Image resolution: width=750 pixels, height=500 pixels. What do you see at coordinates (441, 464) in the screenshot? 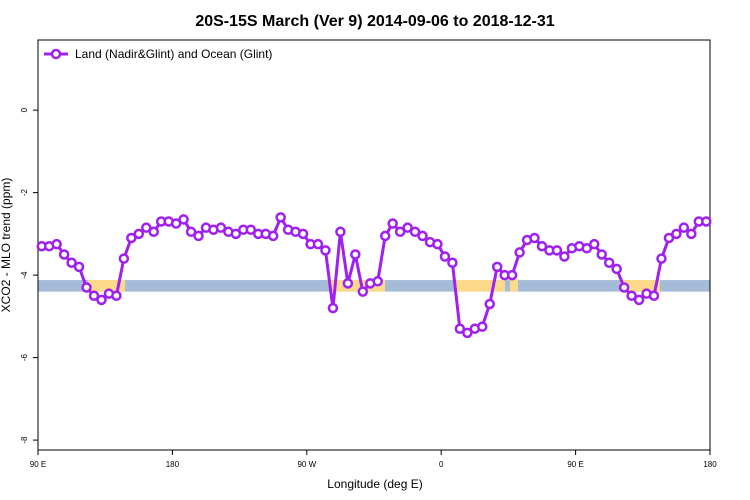
I see `x-tick-label: 0` at bounding box center [441, 464].